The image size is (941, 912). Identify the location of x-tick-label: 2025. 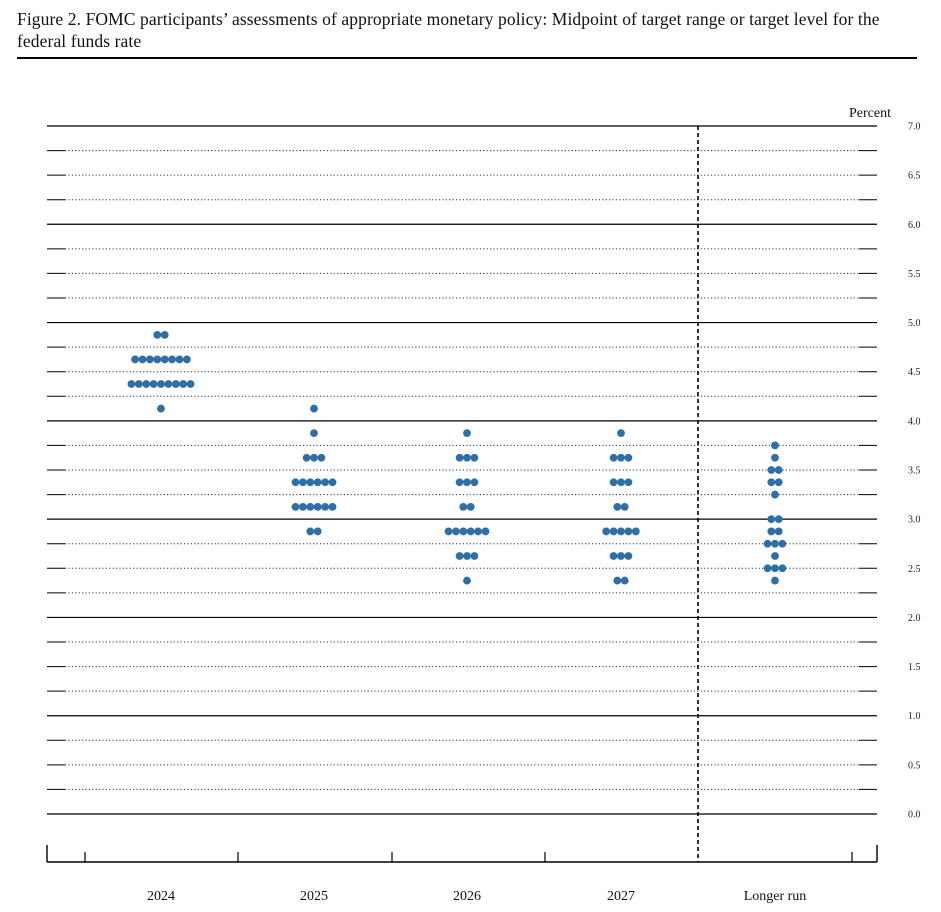
(314, 896).